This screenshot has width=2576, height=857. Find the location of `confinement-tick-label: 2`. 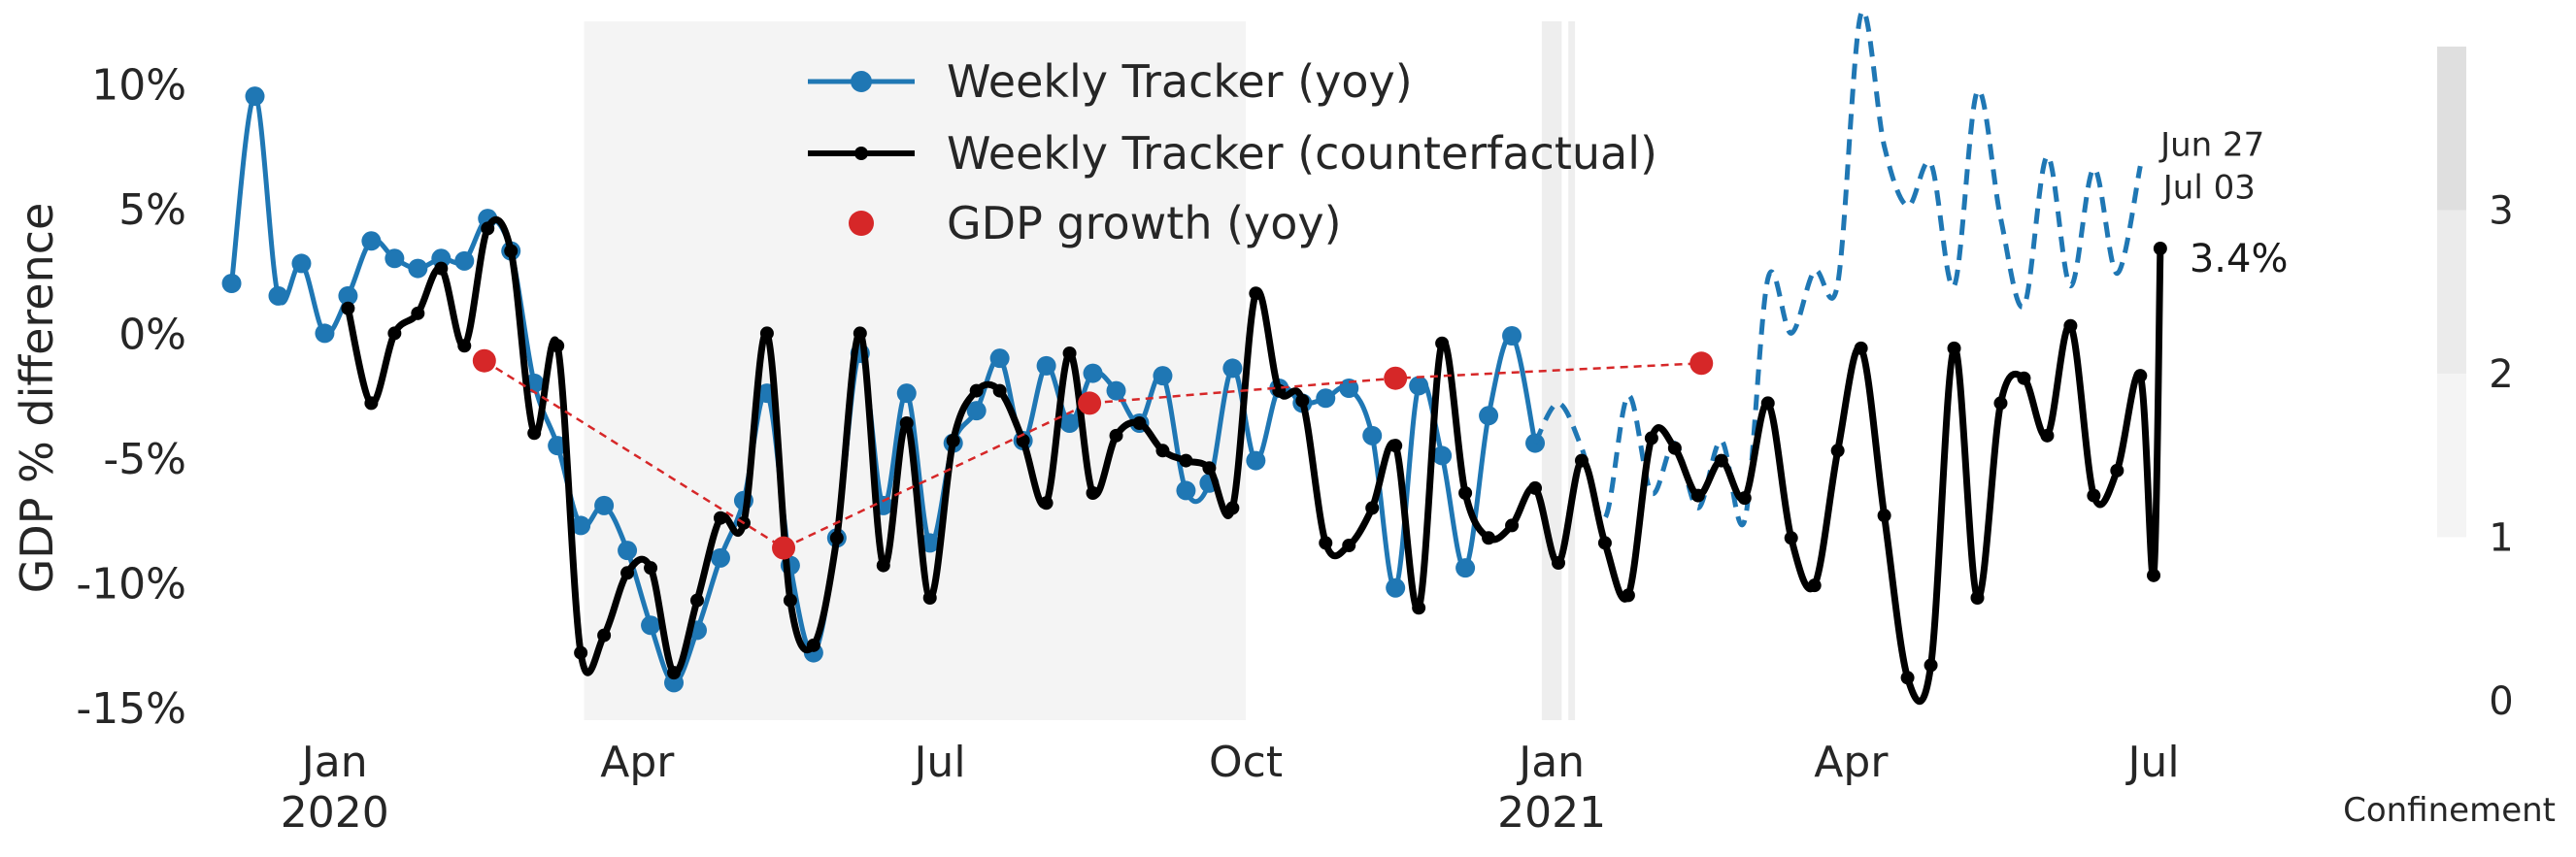

confinement-tick-label: 2 is located at coordinates (2501, 374).